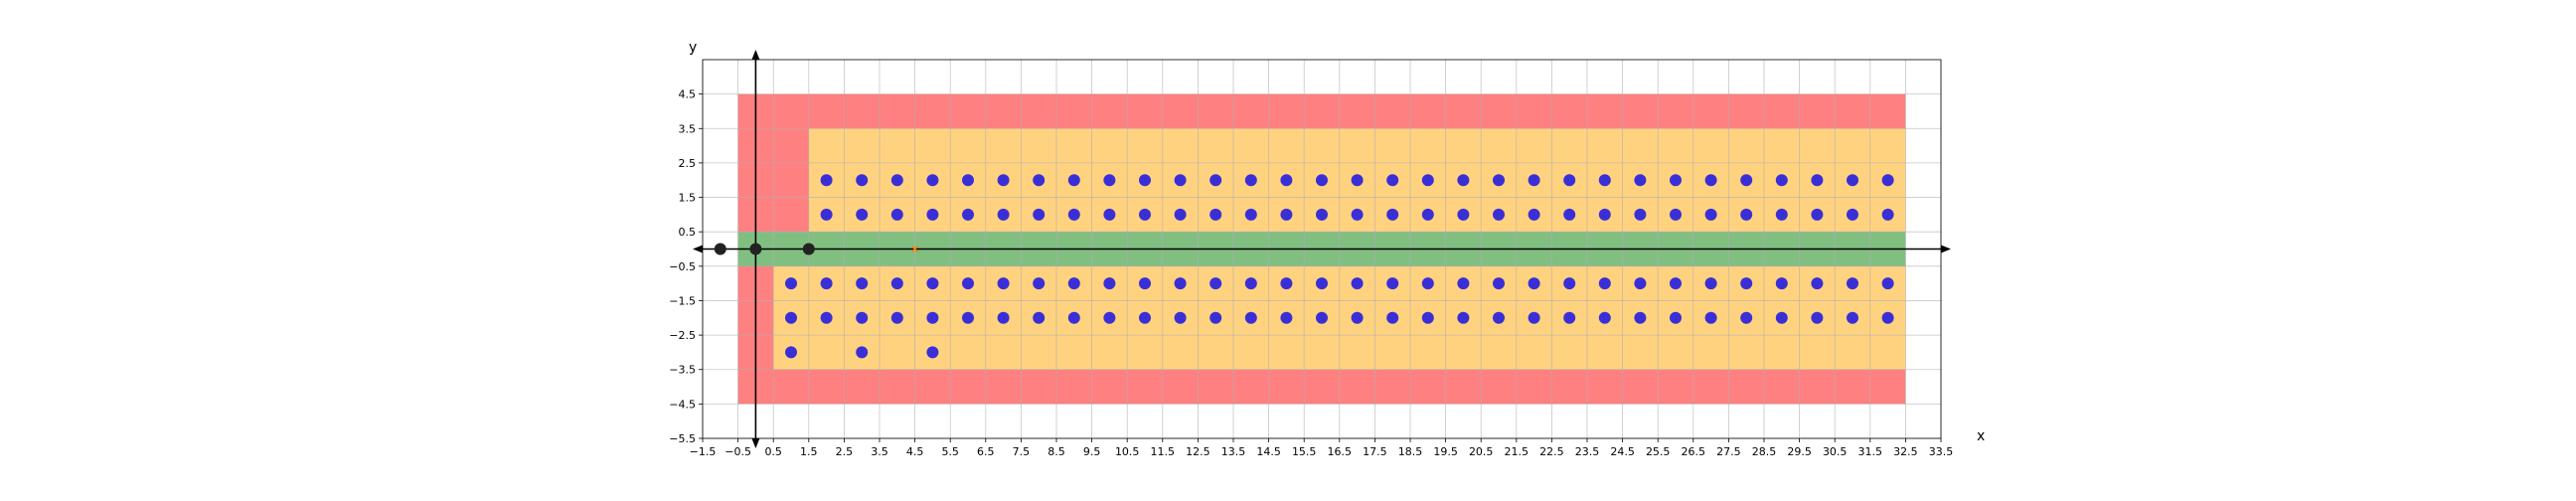 The image size is (2576, 501). I want to click on x-tick-label: 19.5, so click(1445, 451).